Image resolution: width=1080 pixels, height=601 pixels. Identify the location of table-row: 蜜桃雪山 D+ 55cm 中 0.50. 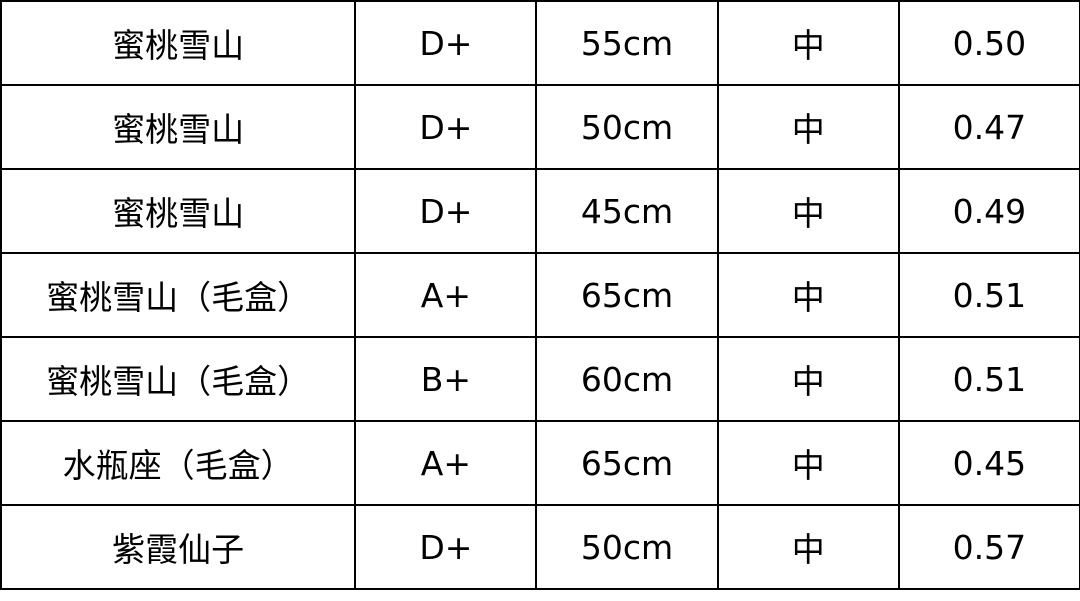
(540, 43).